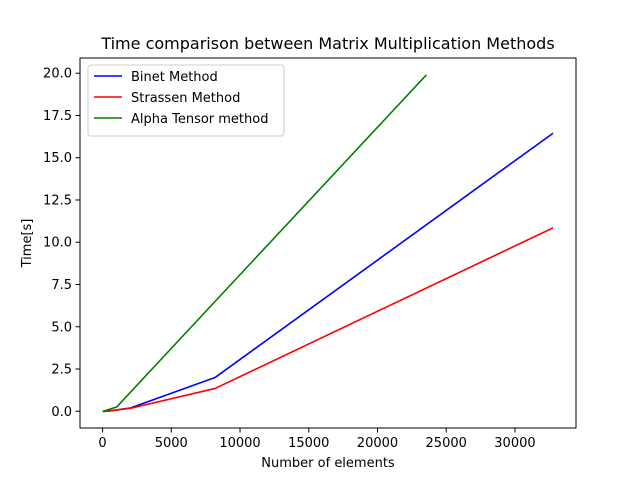 The height and width of the screenshot is (480, 640). What do you see at coordinates (514, 443) in the screenshot?
I see `x-tick-label: 30000` at bounding box center [514, 443].